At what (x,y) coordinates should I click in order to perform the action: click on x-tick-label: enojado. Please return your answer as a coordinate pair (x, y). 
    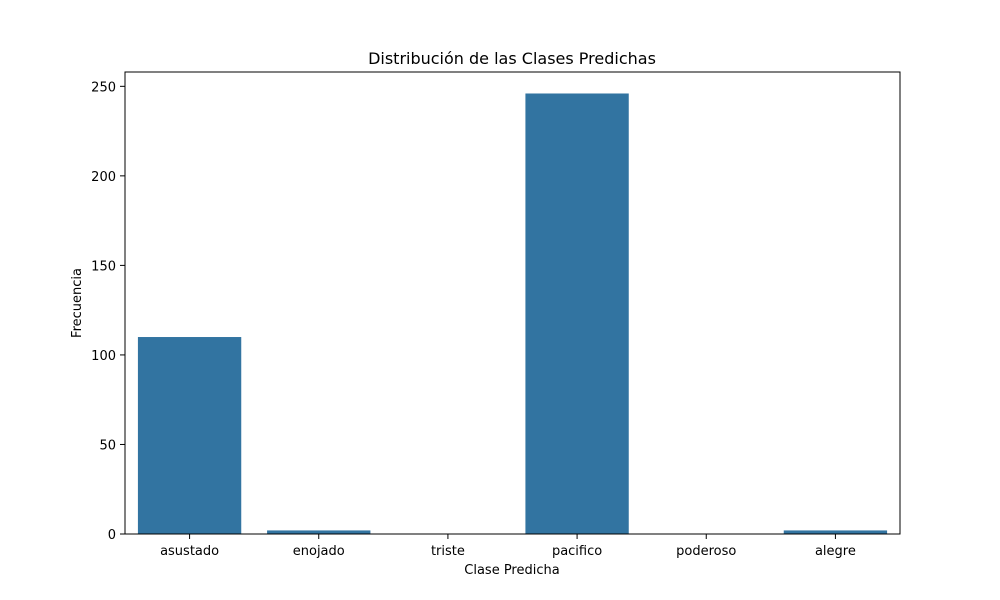
    Looking at the image, I should click on (319, 551).